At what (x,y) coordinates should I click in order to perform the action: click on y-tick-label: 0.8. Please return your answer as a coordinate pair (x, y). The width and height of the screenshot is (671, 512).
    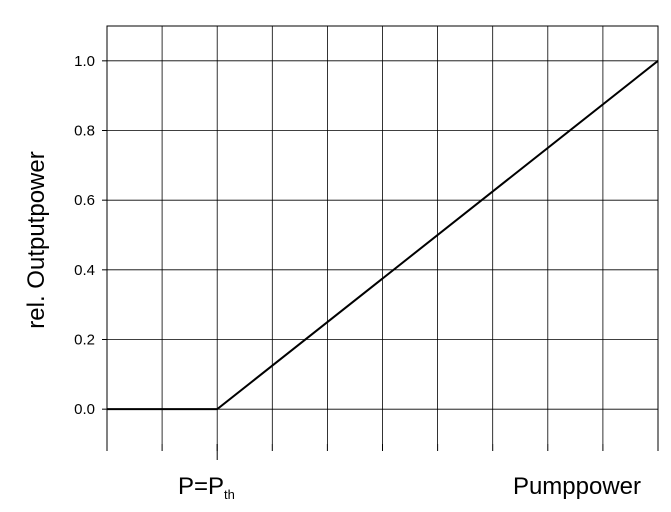
    Looking at the image, I should click on (84, 131).